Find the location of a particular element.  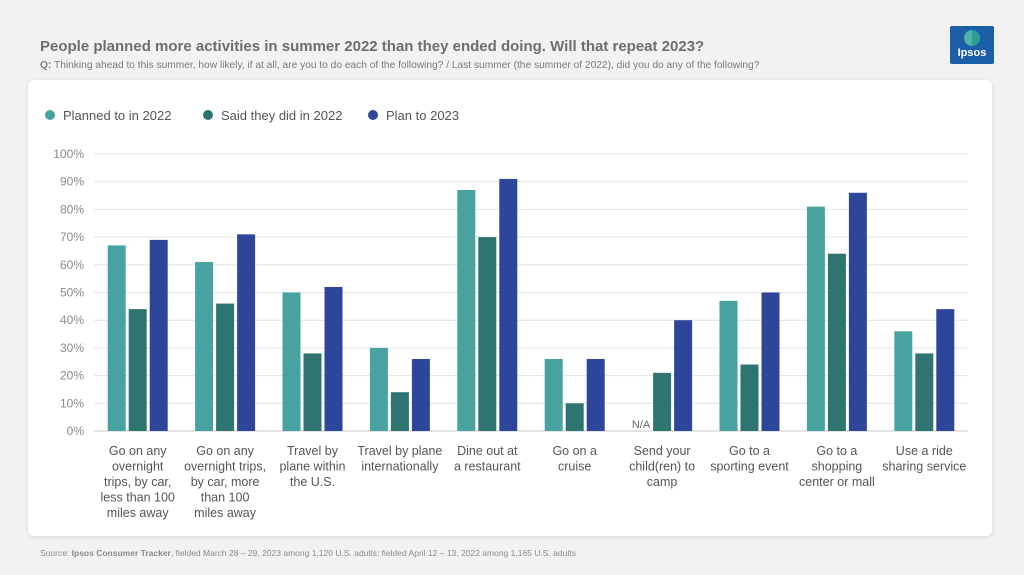

question-prefix: Q: is located at coordinates (46, 65).